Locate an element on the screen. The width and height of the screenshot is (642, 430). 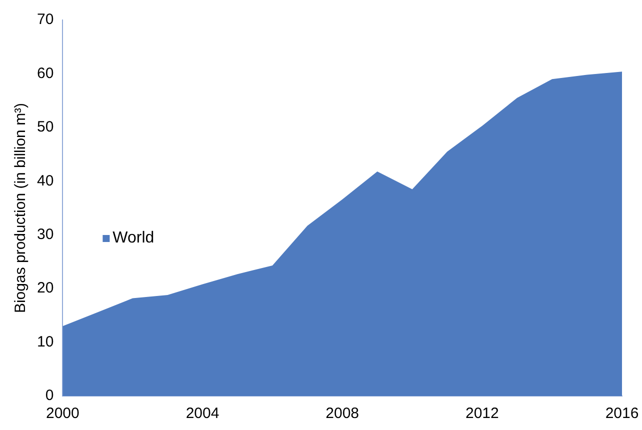
y-tick-label: 60 is located at coordinates (45, 73).